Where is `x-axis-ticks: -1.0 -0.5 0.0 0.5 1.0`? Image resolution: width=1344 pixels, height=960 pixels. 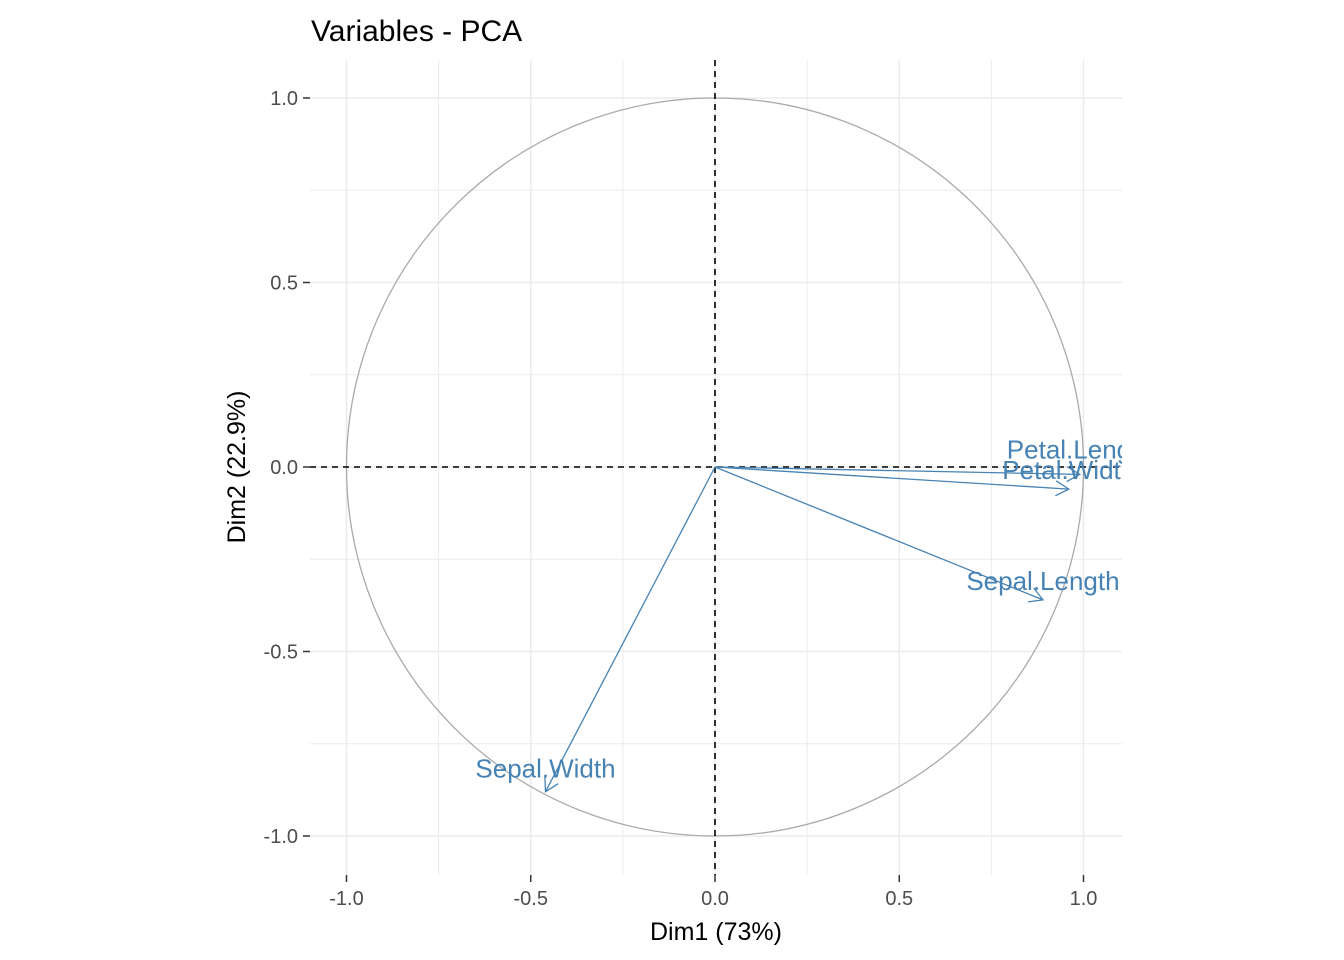 x-axis-ticks: -1.0 -0.5 0.0 0.5 1.0 is located at coordinates (713, 892).